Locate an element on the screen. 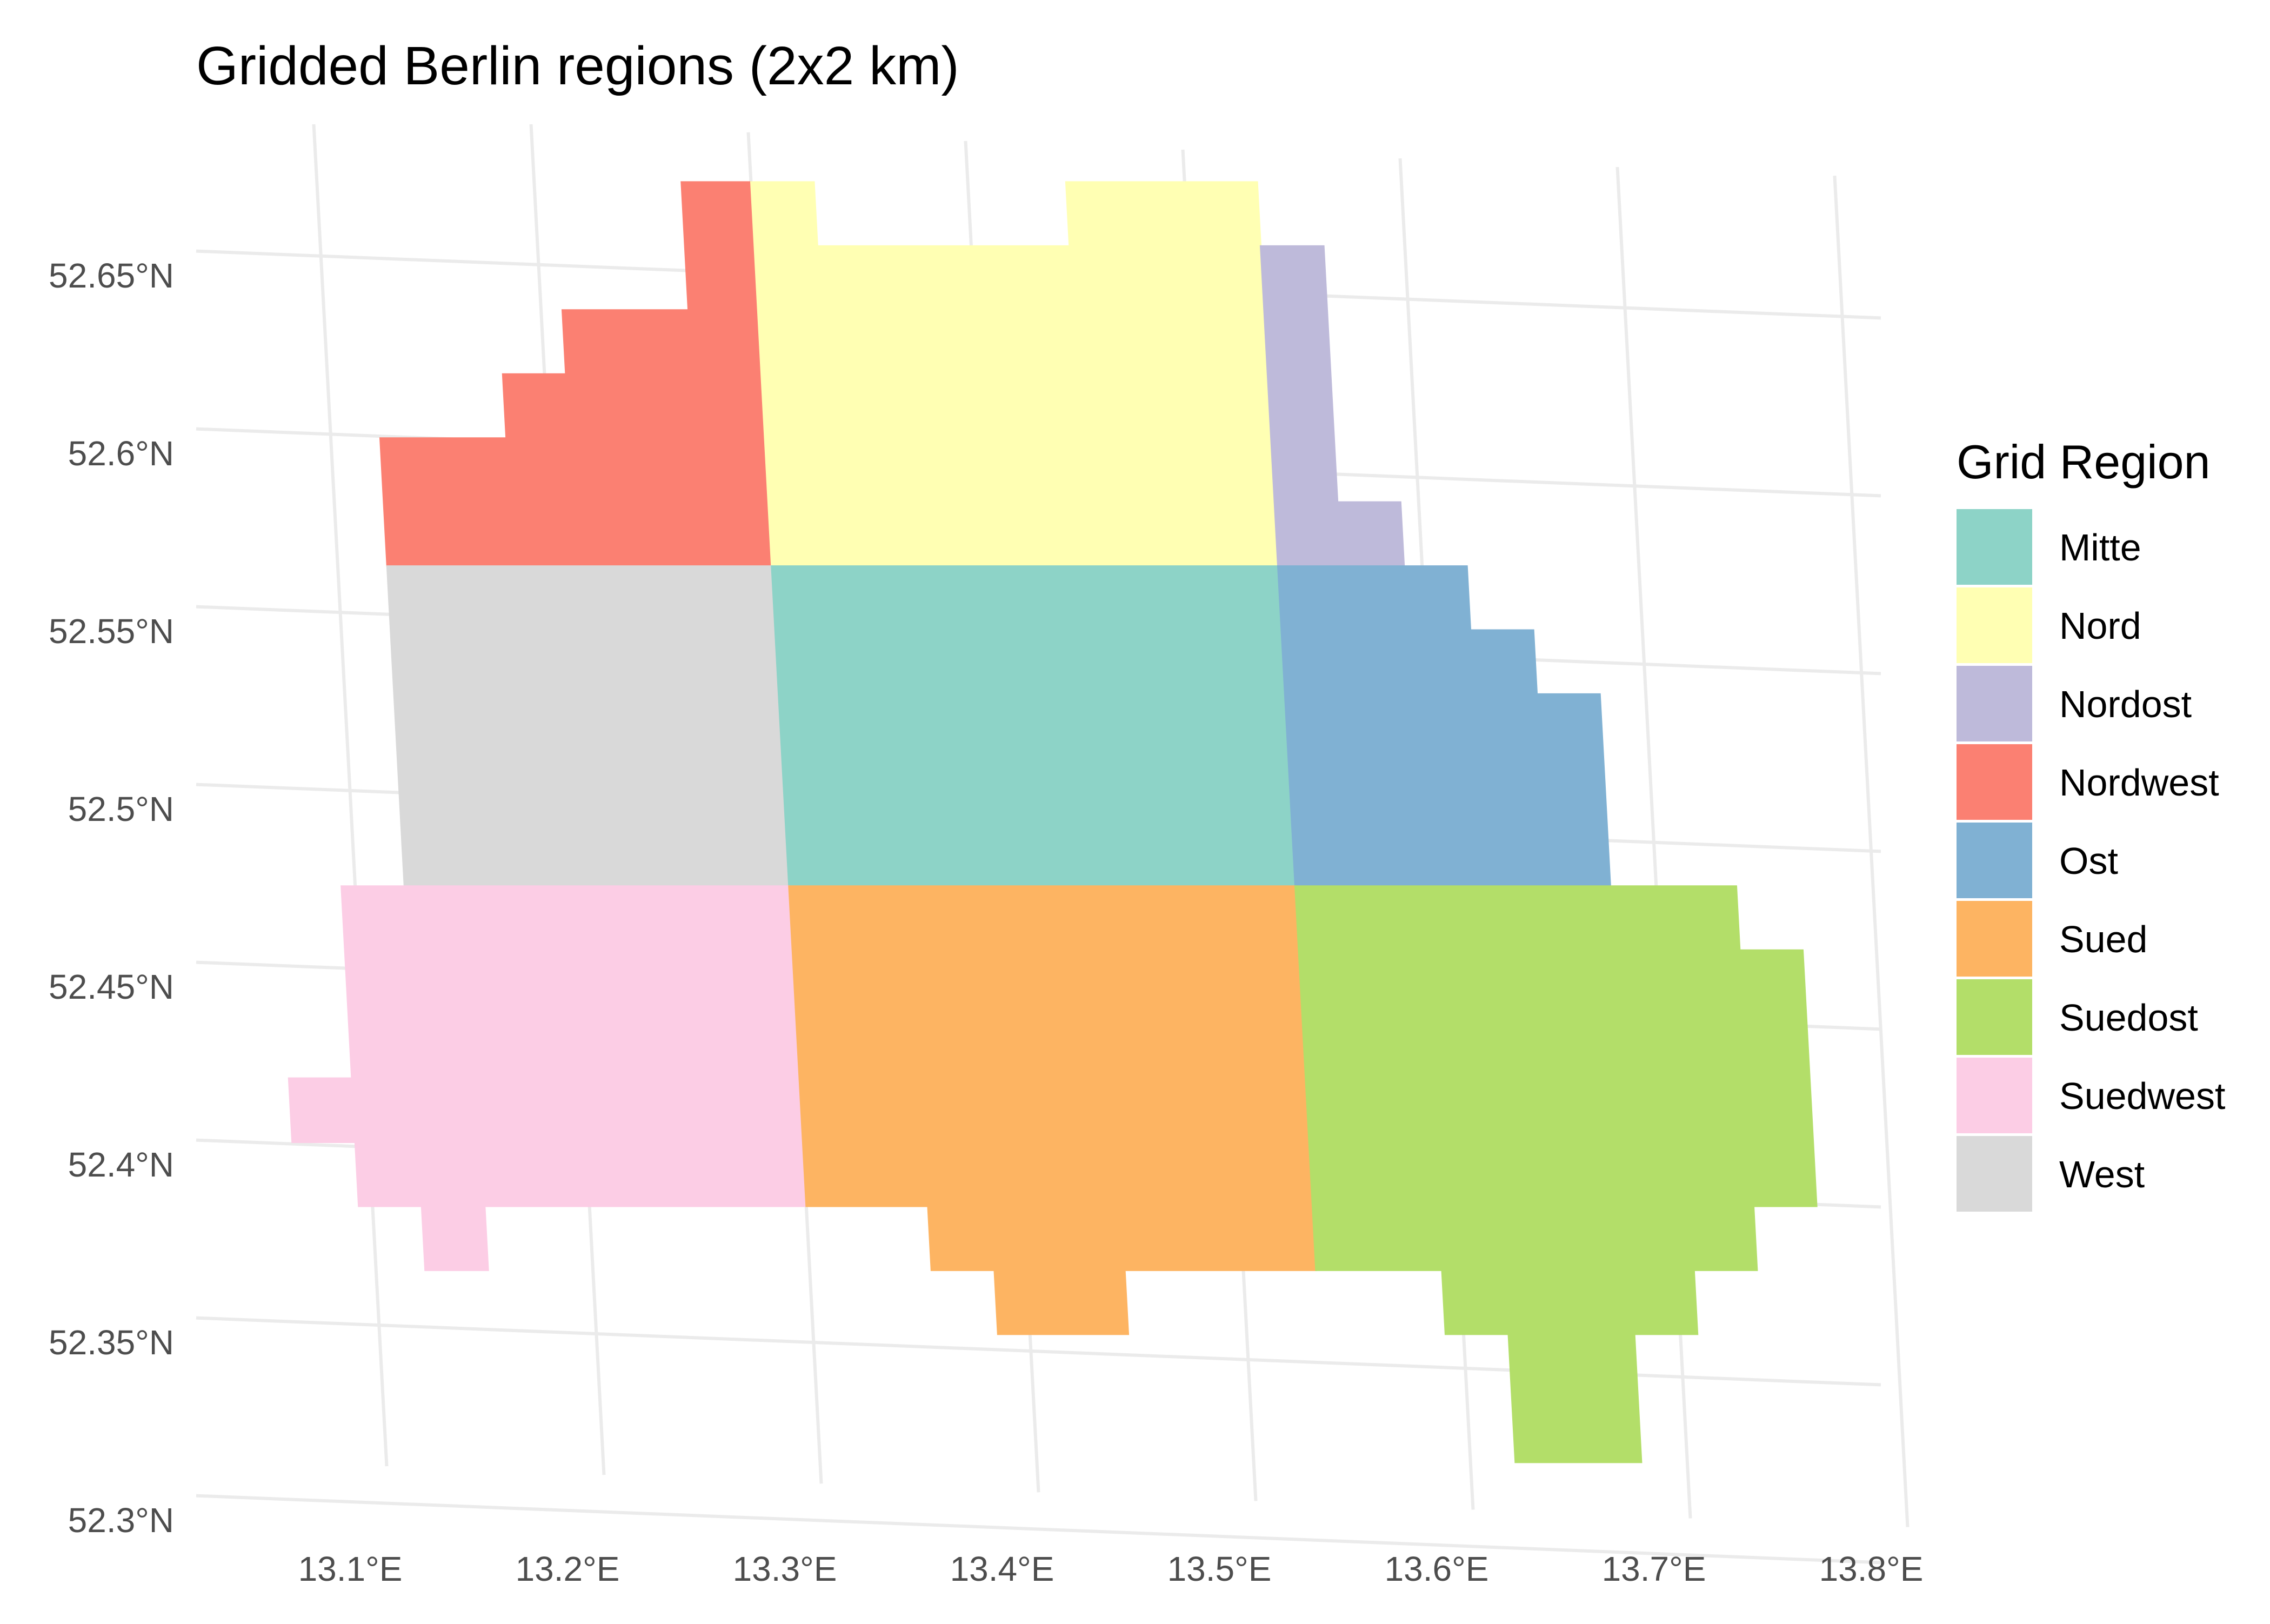 Image resolution: width=2270 pixels, height=1624 pixels. legend-swatch-suedost is located at coordinates (1994, 1017).